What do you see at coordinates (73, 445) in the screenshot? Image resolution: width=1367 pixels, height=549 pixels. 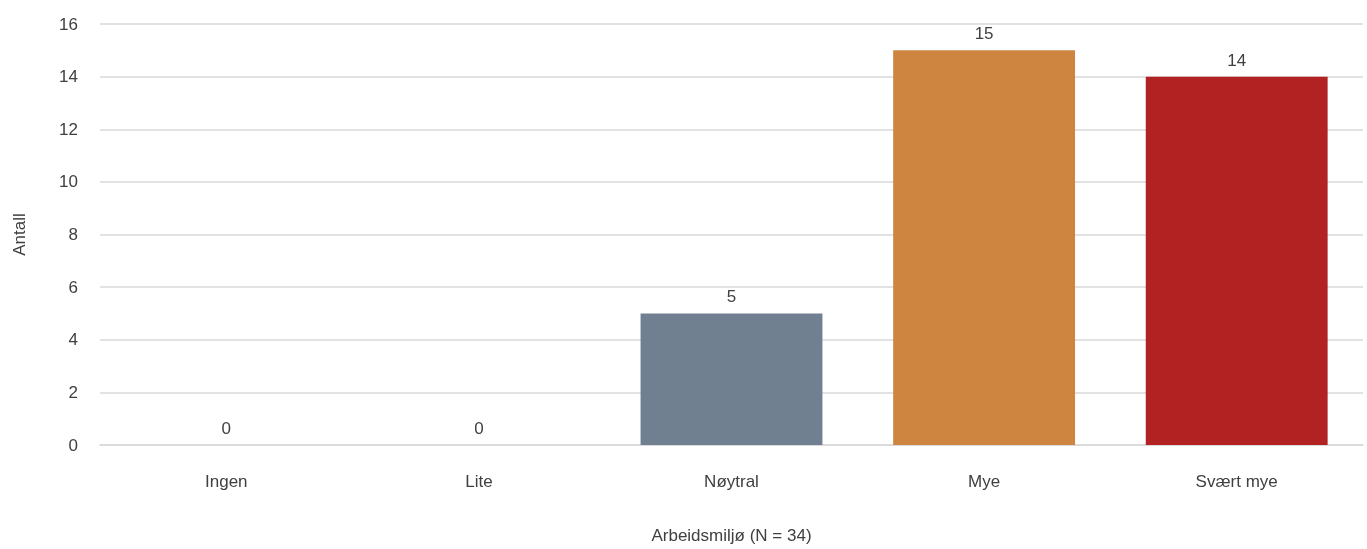 I see `y-tick-label: 0` at bounding box center [73, 445].